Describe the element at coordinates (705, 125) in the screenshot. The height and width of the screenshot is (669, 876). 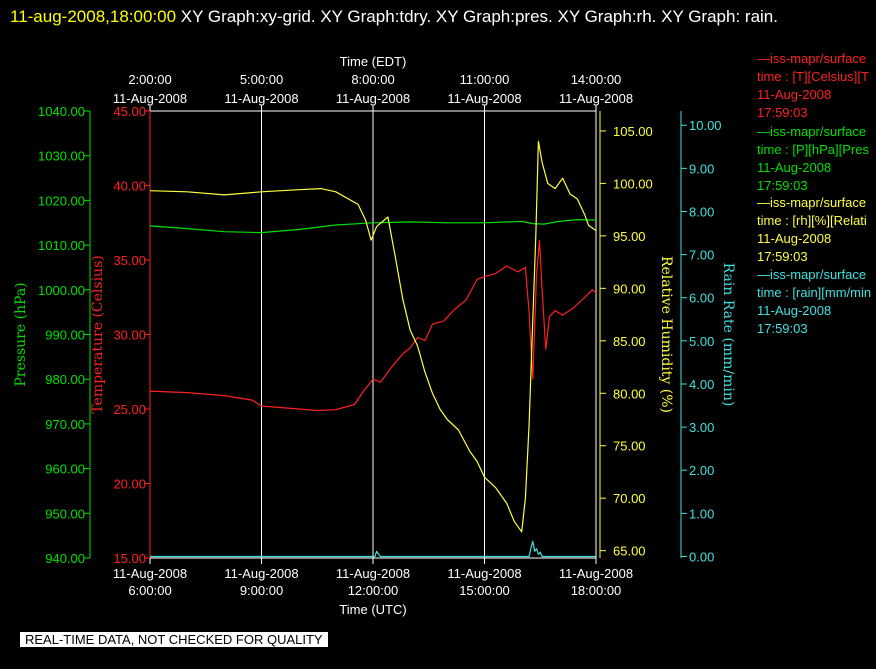
I see `y-tick-label-rain: 10.00` at that location.